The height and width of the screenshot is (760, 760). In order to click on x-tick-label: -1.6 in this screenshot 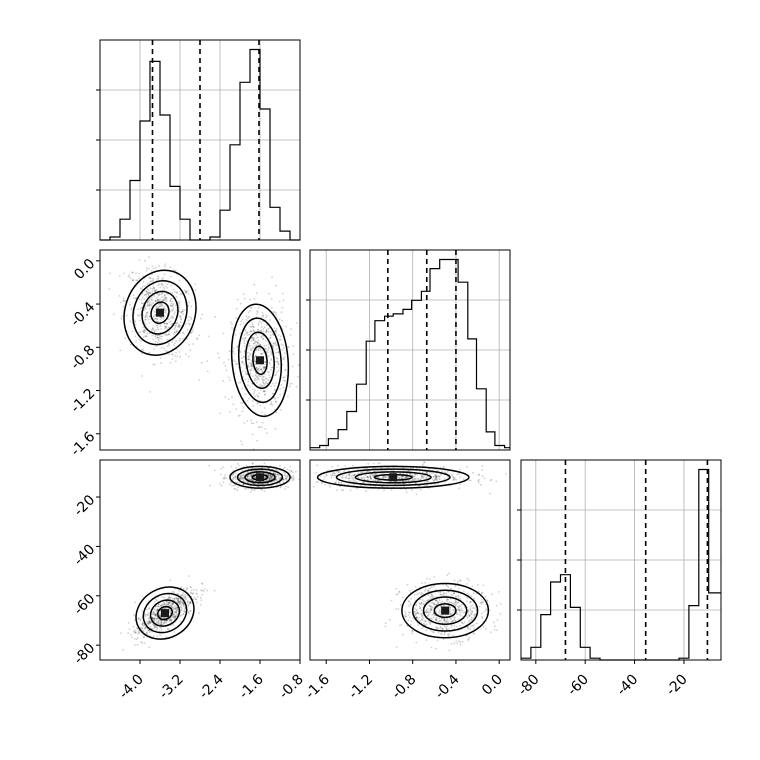, I will do `click(317, 686)`.